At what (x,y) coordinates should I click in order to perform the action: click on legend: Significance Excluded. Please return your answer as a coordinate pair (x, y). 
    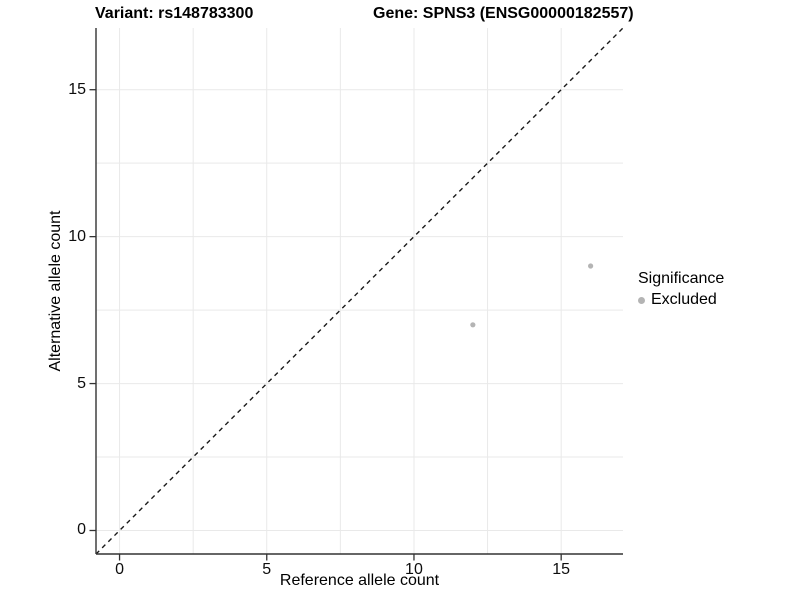
    Looking at the image, I should click on (681, 289).